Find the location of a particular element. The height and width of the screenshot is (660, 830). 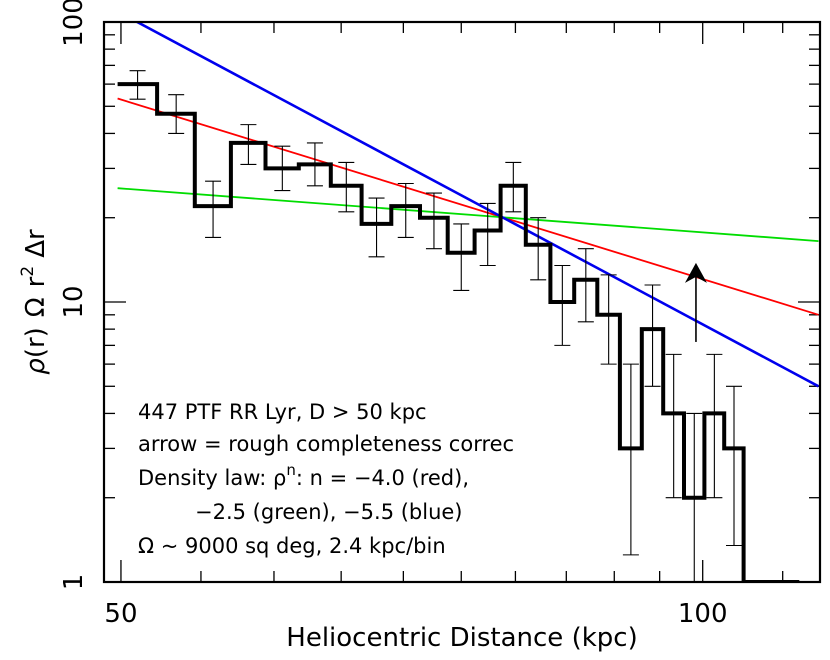

annotation-line-4: −2.5 (green), −5.5 (blue) is located at coordinates (329, 512).